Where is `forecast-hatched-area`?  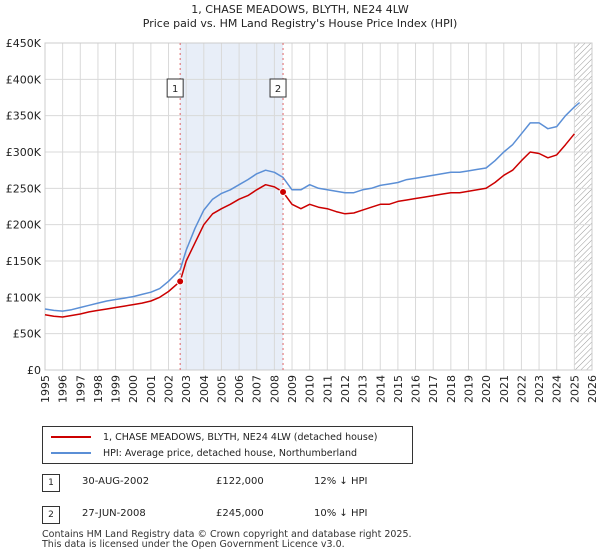
forecast-hatched-area is located at coordinates (583, 206).